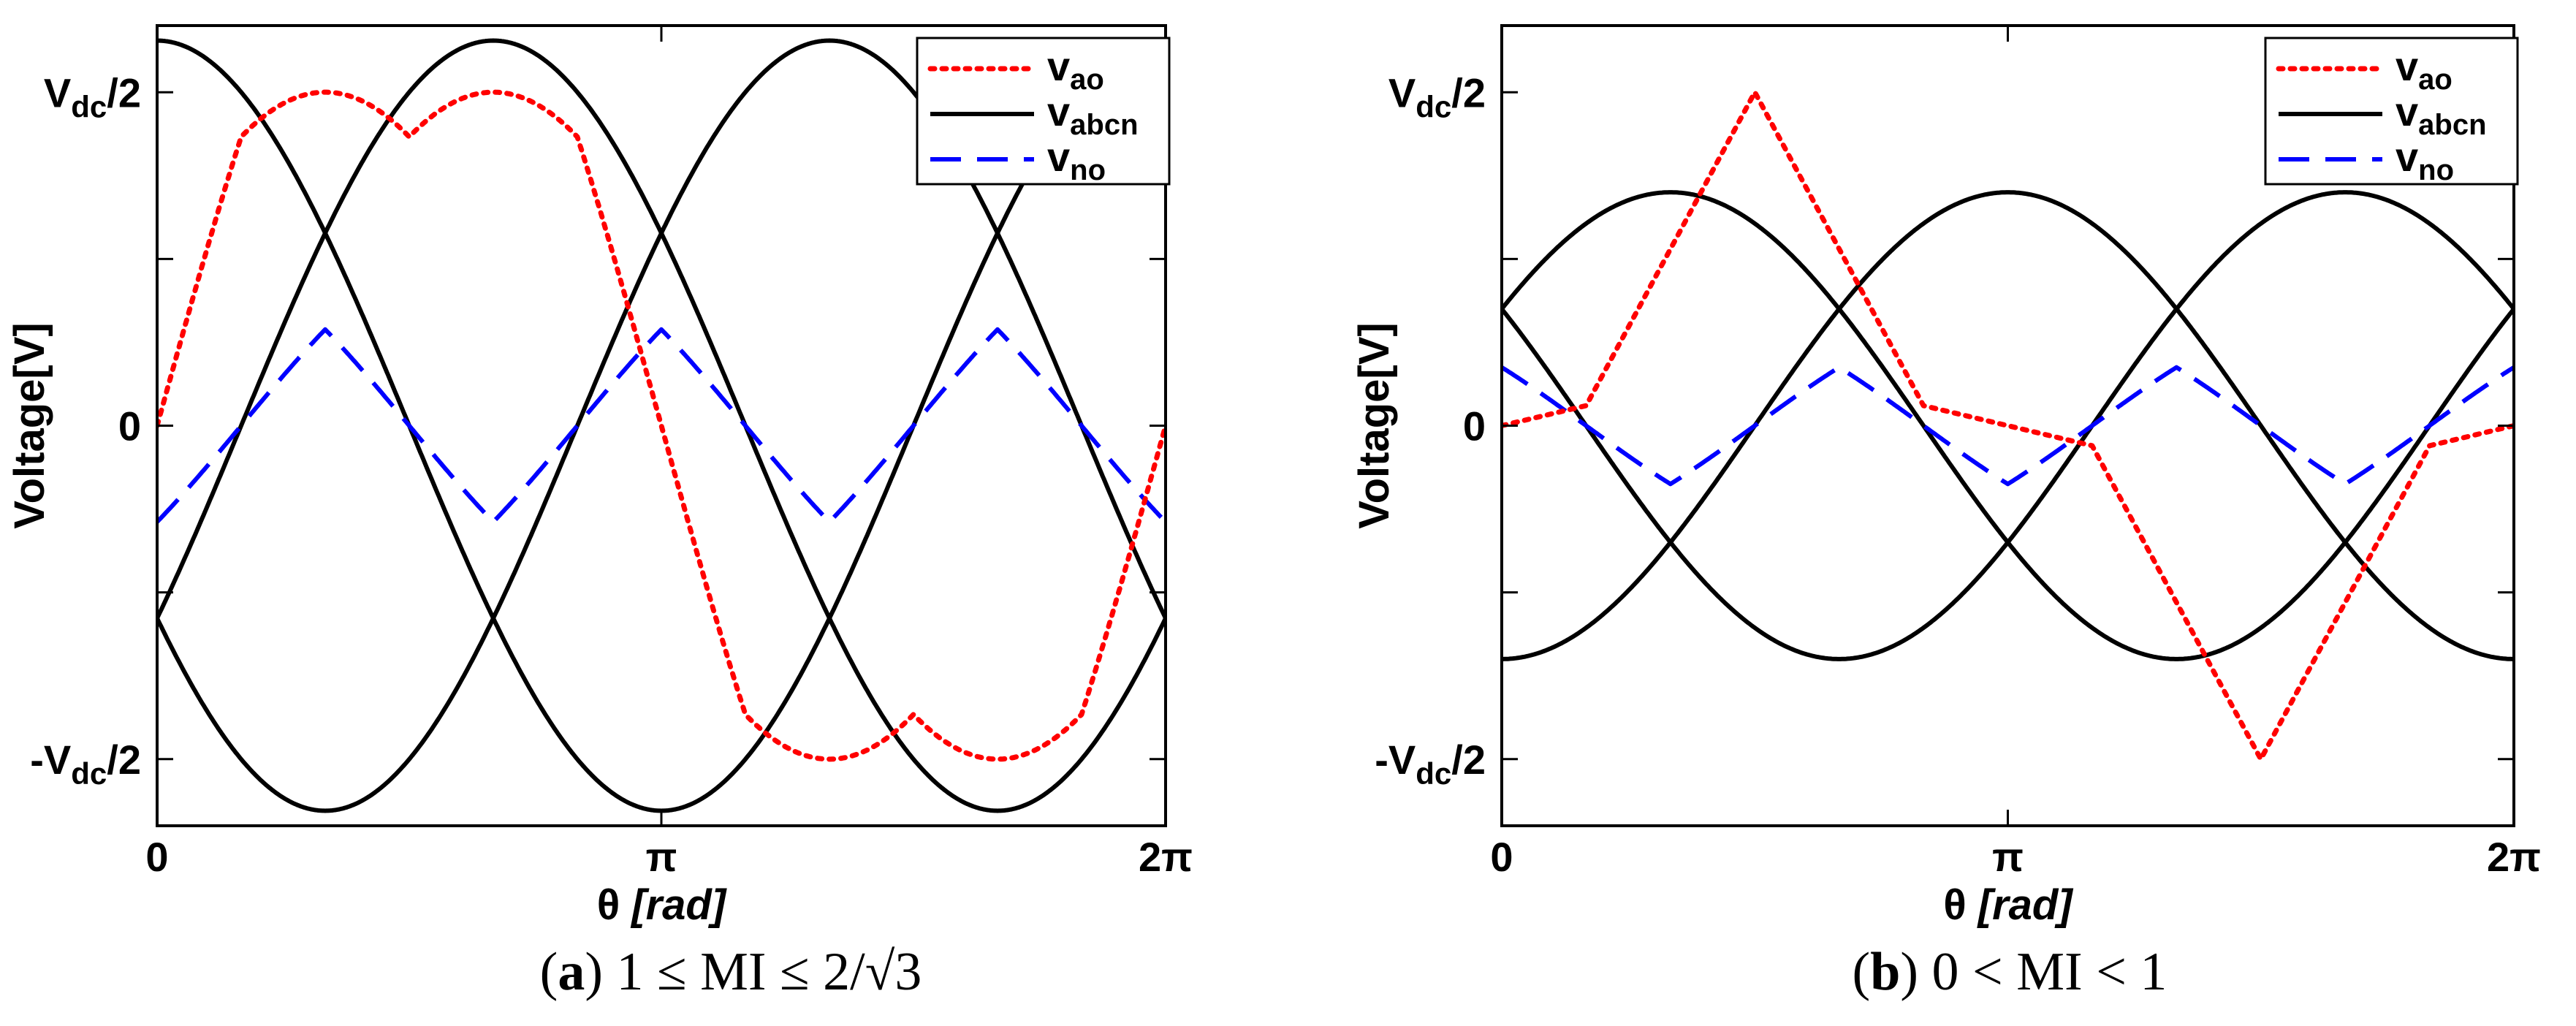 The width and height of the screenshot is (2576, 1026). I want to click on caption-letter: a, so click(571, 972).